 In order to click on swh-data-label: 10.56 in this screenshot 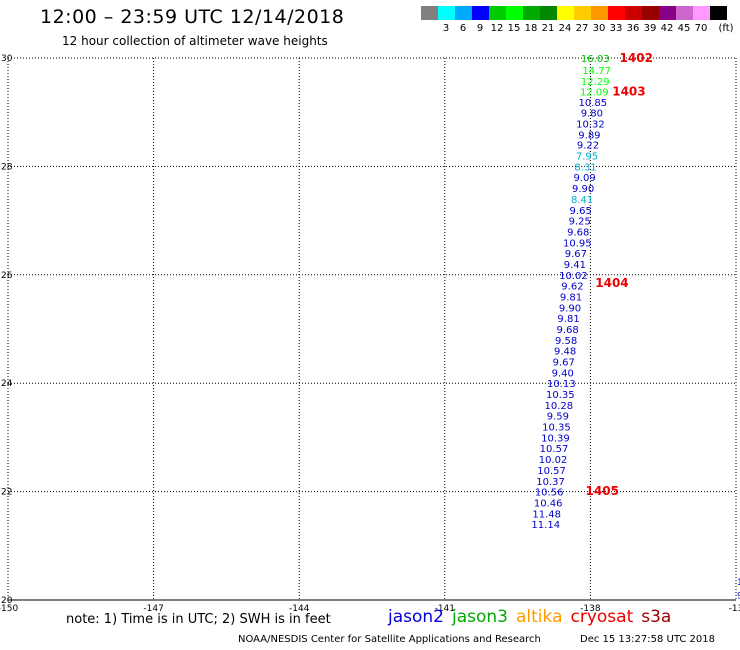, I will do `click(549, 493)`.